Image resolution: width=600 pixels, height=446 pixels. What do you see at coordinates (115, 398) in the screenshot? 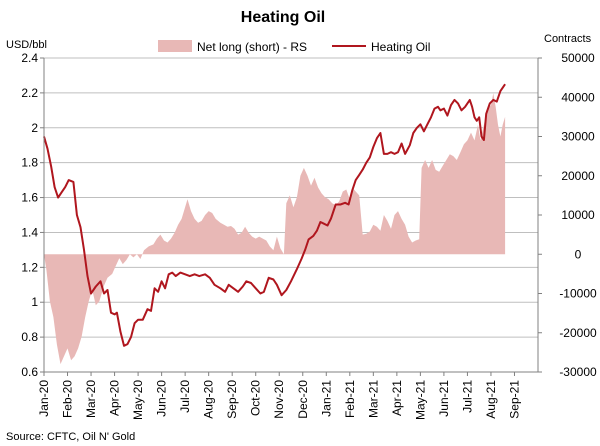
I see `x-tick-label: Apr-20` at bounding box center [115, 398].